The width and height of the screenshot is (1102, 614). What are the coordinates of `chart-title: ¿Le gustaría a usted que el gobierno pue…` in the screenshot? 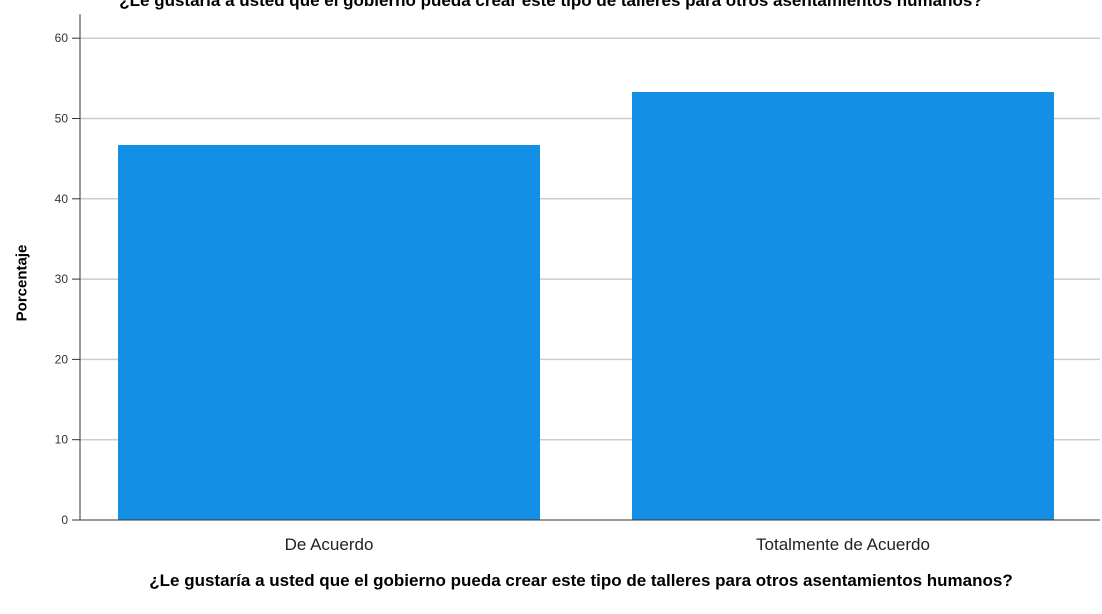 It's located at (551, 5).